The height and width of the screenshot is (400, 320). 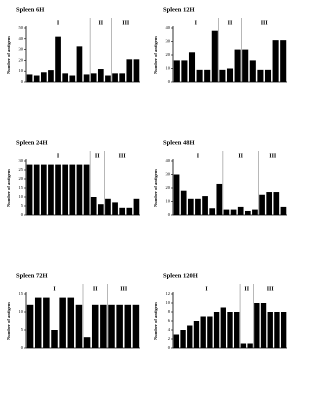 I want to click on chart-title: Spleen 48H, so click(x=179, y=142).